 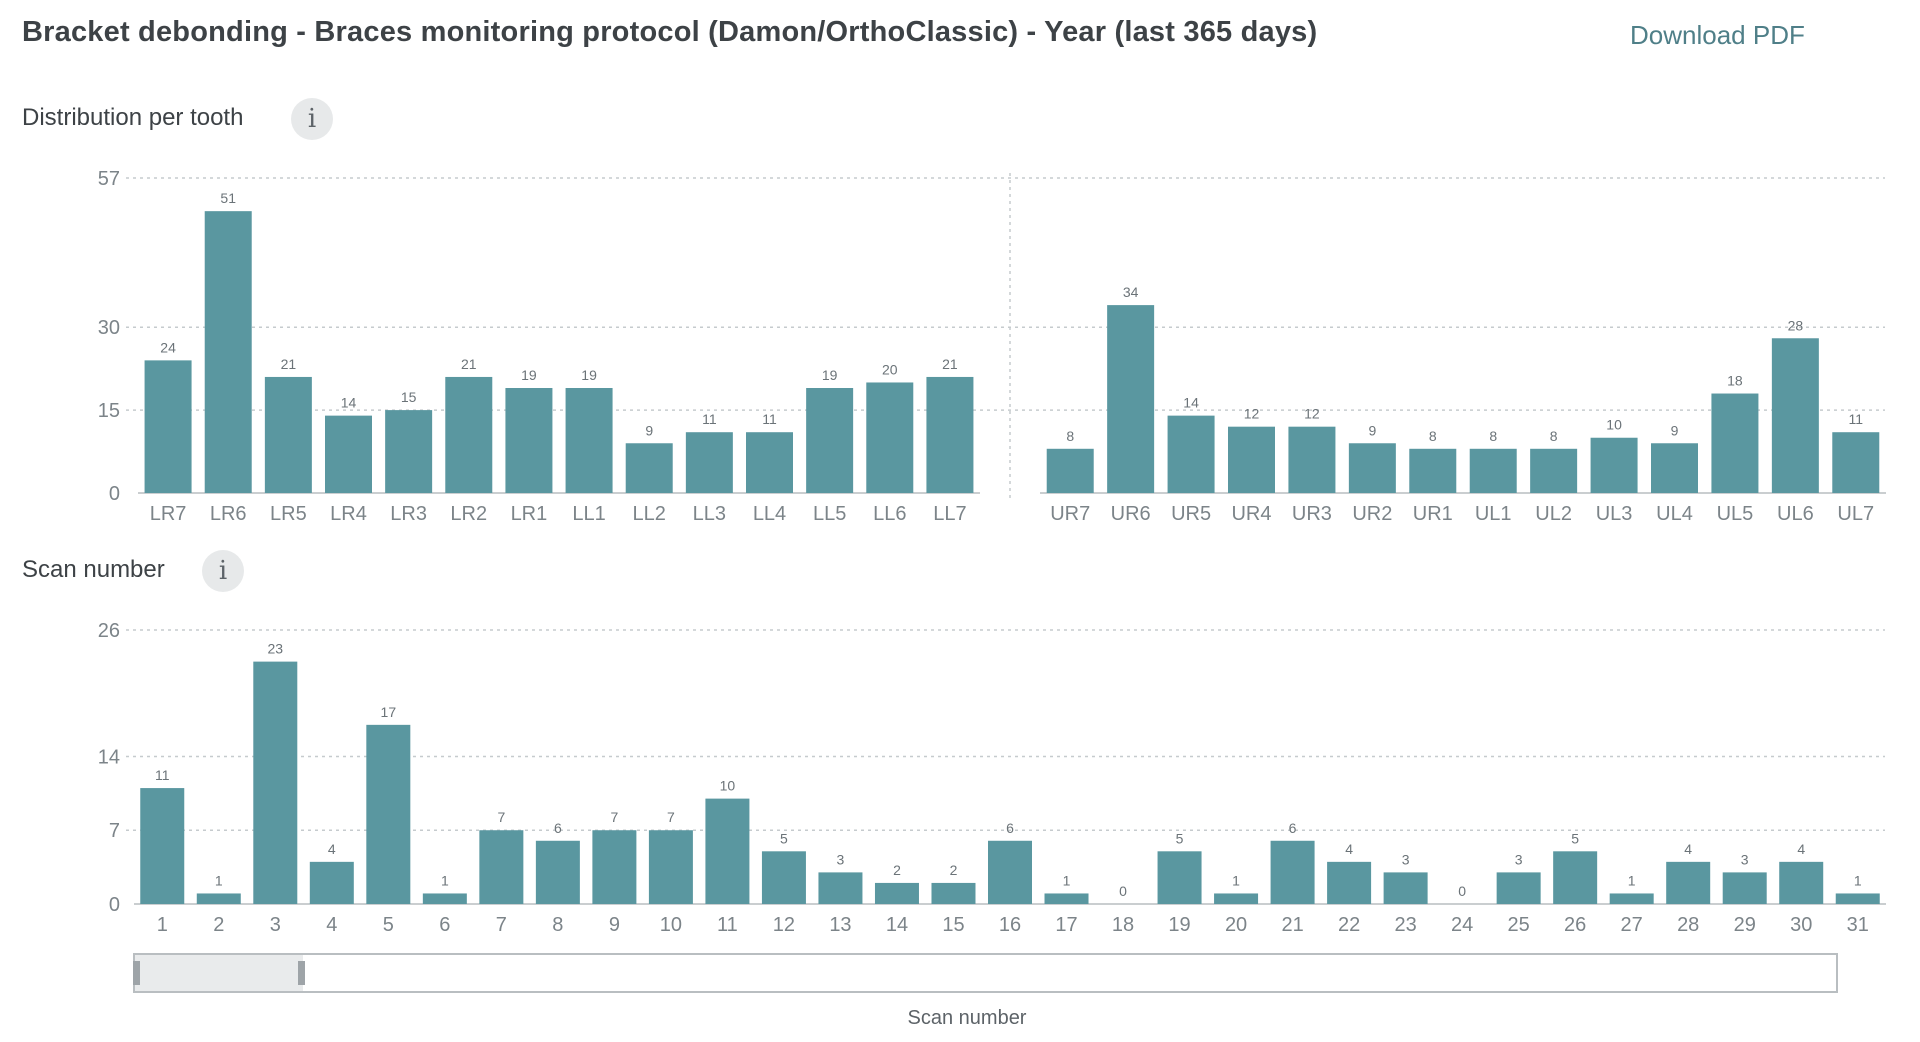 What do you see at coordinates (162, 925) in the screenshot?
I see `x-tick-label: 1` at bounding box center [162, 925].